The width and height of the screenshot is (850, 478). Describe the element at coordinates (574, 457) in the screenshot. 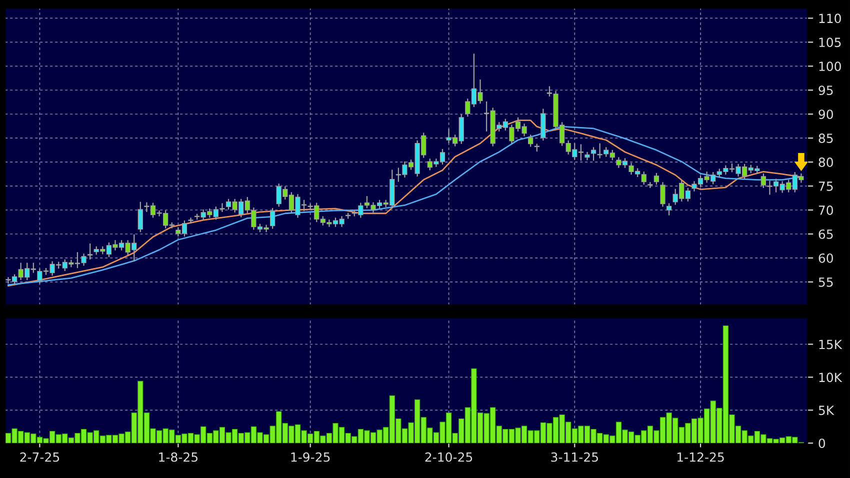

I see `x-tick-label: 3-11-25` at that location.